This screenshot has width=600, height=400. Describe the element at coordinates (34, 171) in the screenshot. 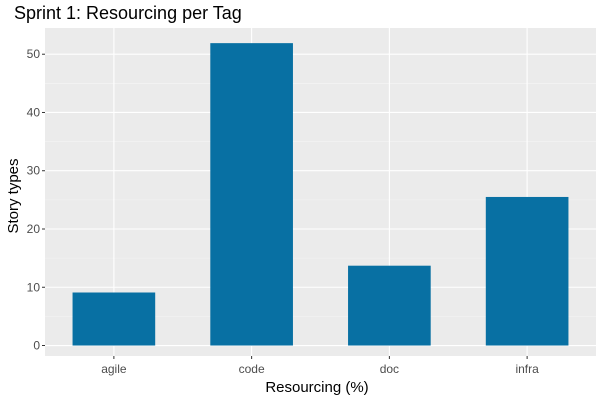

I see `y-tick-label: 30` at that location.